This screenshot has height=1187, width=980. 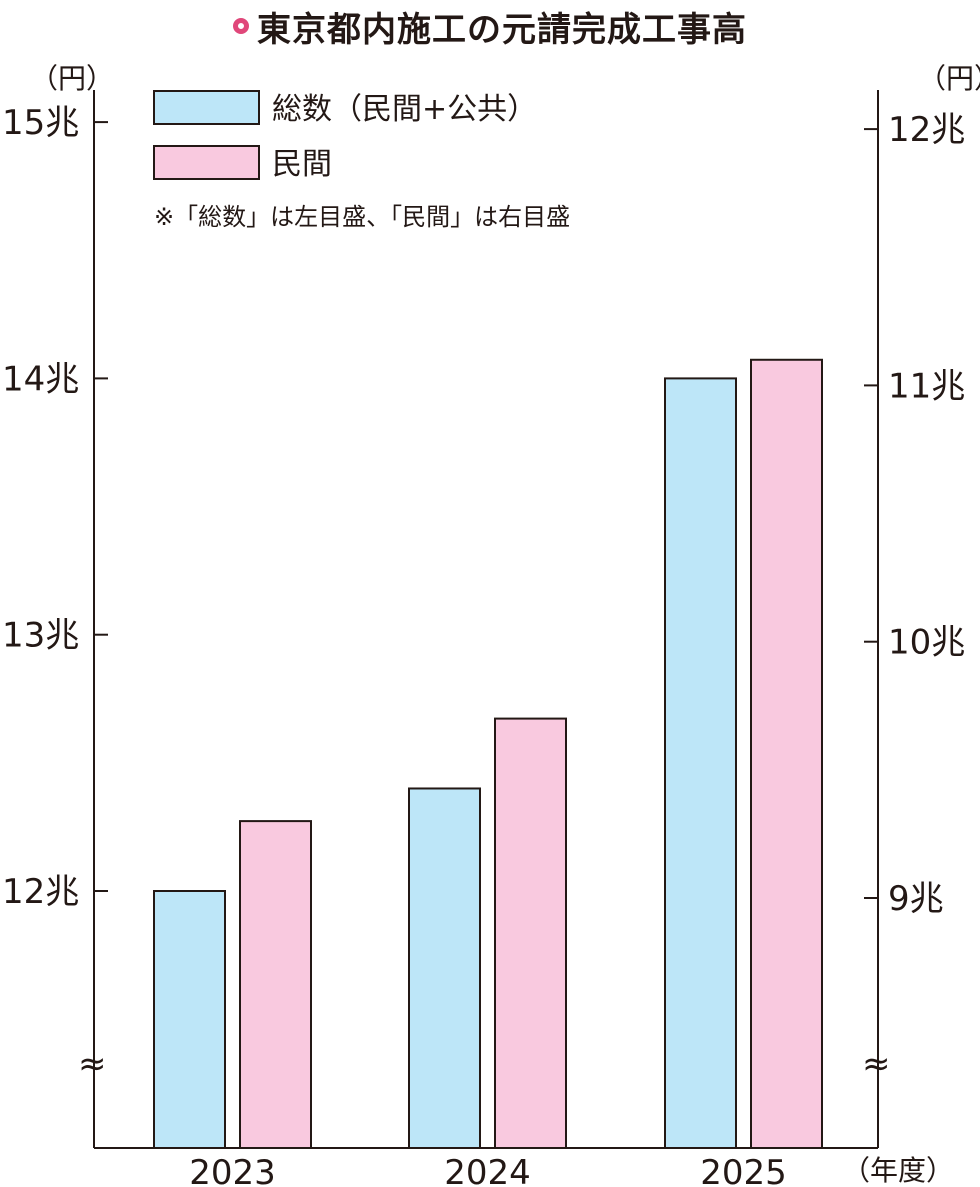 What do you see at coordinates (40, 636) in the screenshot?
I see `left-tick-label: 13兆` at bounding box center [40, 636].